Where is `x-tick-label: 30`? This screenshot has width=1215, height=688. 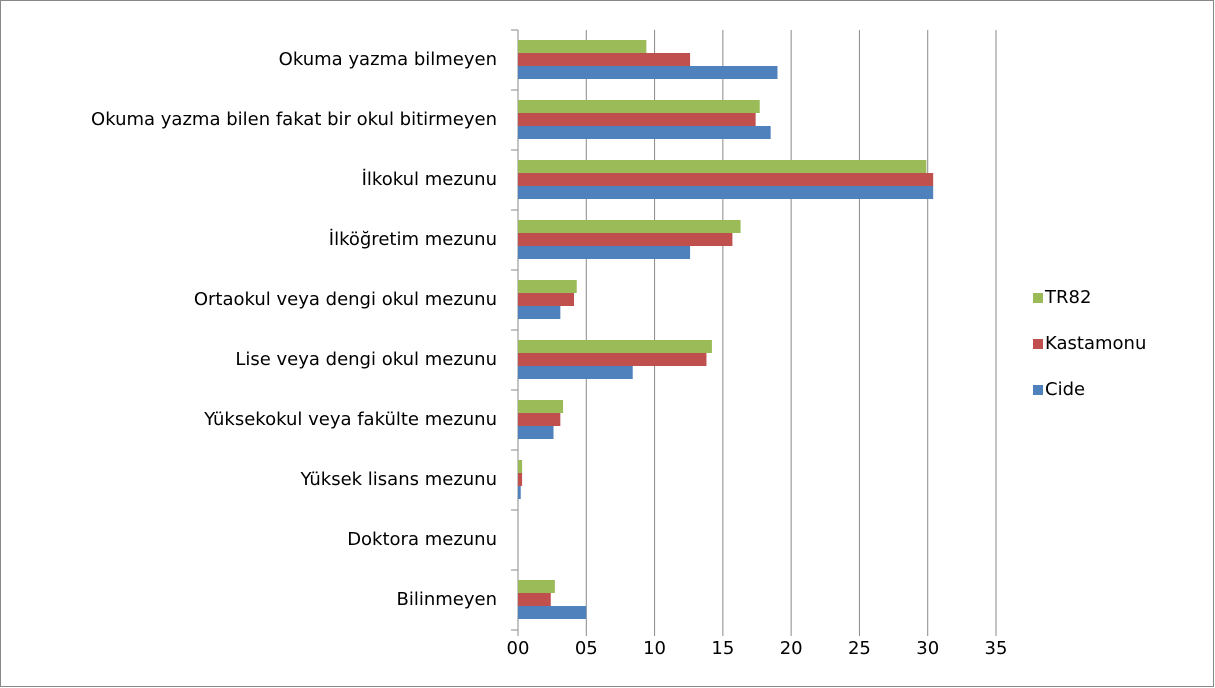
x-tick-label: 30 is located at coordinates (927, 648).